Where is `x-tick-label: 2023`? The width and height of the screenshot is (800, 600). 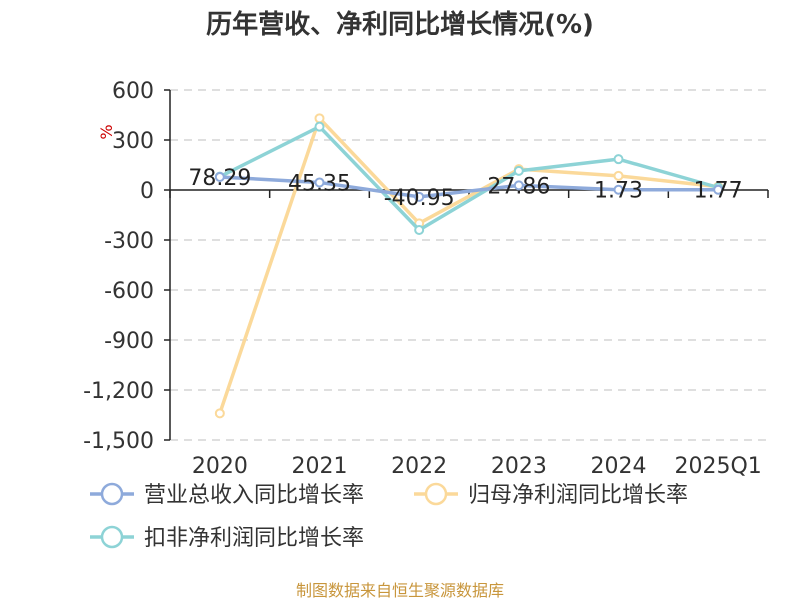
x-tick-label: 2023 is located at coordinates (519, 466).